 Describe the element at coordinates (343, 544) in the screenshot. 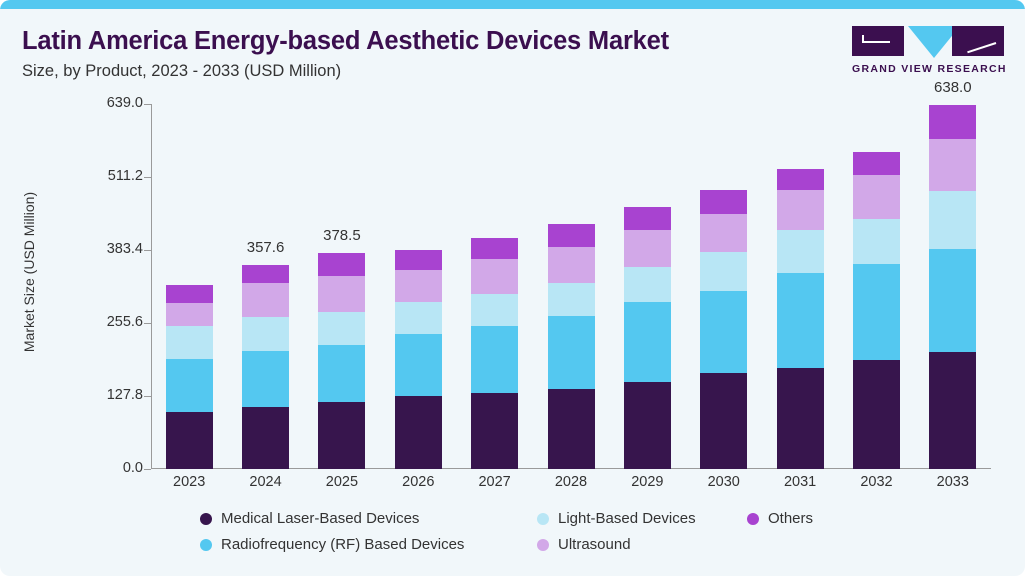

I see `legend-label: Radiofrequency (RF) Based Devices` at that location.